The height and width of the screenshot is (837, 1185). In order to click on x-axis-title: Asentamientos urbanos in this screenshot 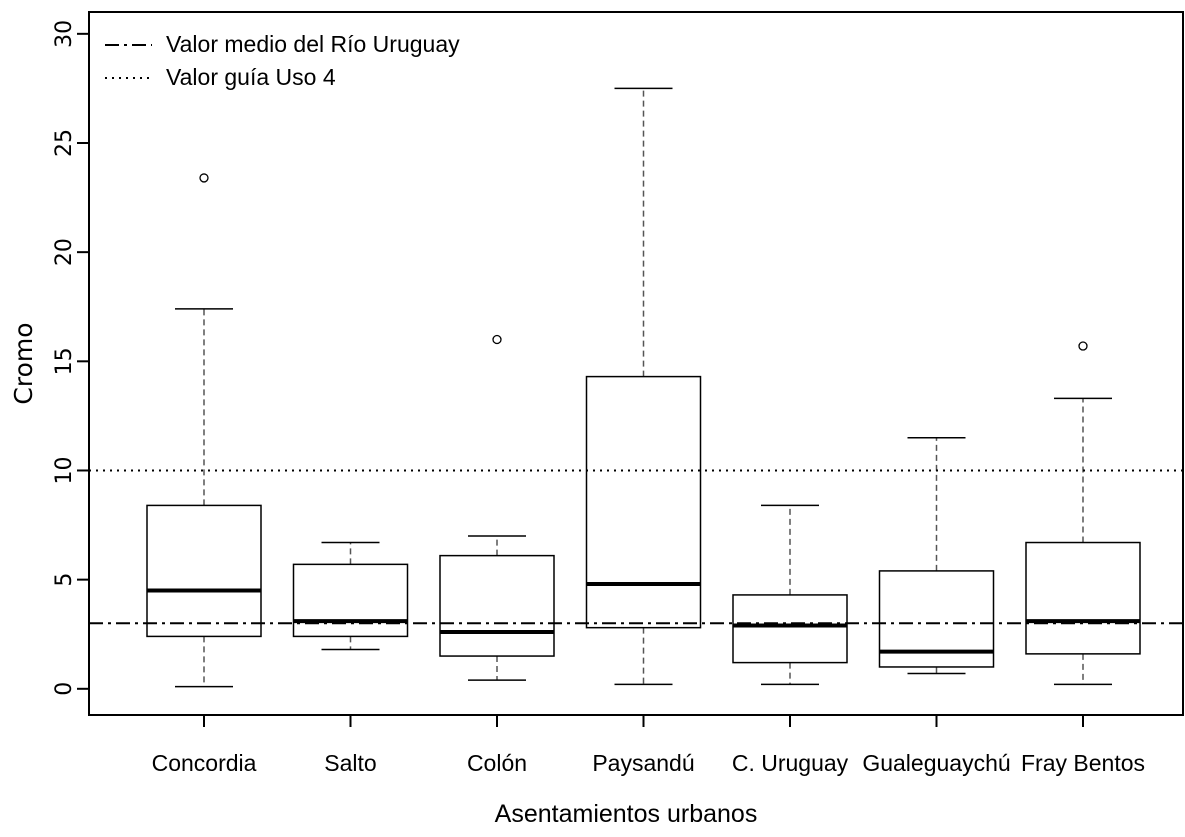, I will do `click(626, 814)`.